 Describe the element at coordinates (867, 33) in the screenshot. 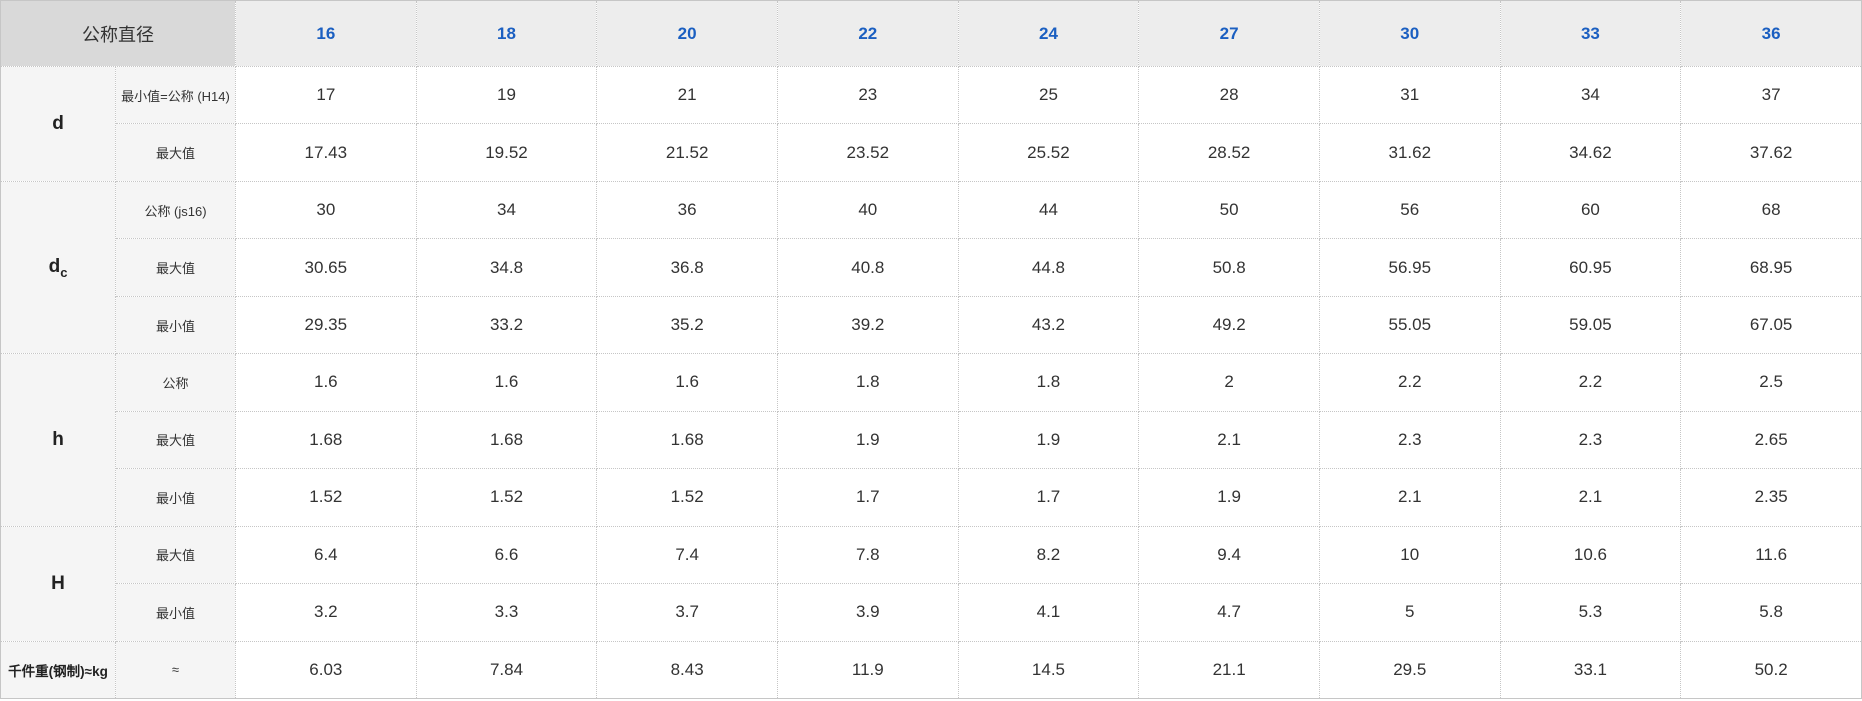

I see `diameter-header-22: 22` at that location.